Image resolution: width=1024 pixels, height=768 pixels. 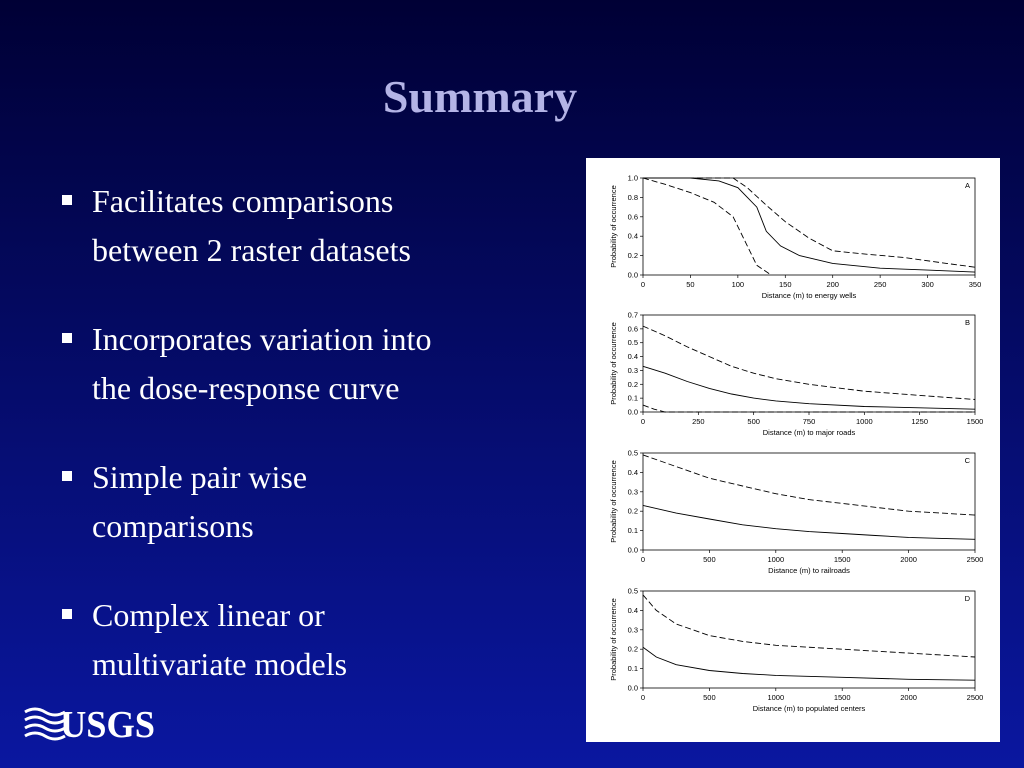 What do you see at coordinates (967, 185) in the screenshot?
I see `panel-label: A` at bounding box center [967, 185].